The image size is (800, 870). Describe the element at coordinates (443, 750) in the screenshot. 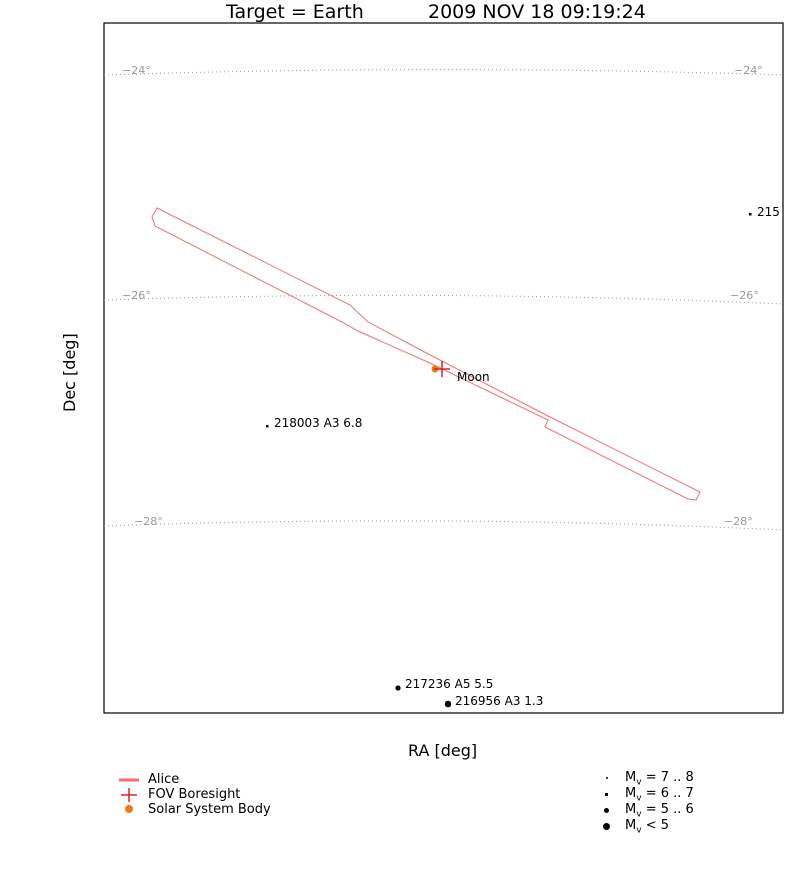

I see `x-axis-label: RA [deg]` at that location.